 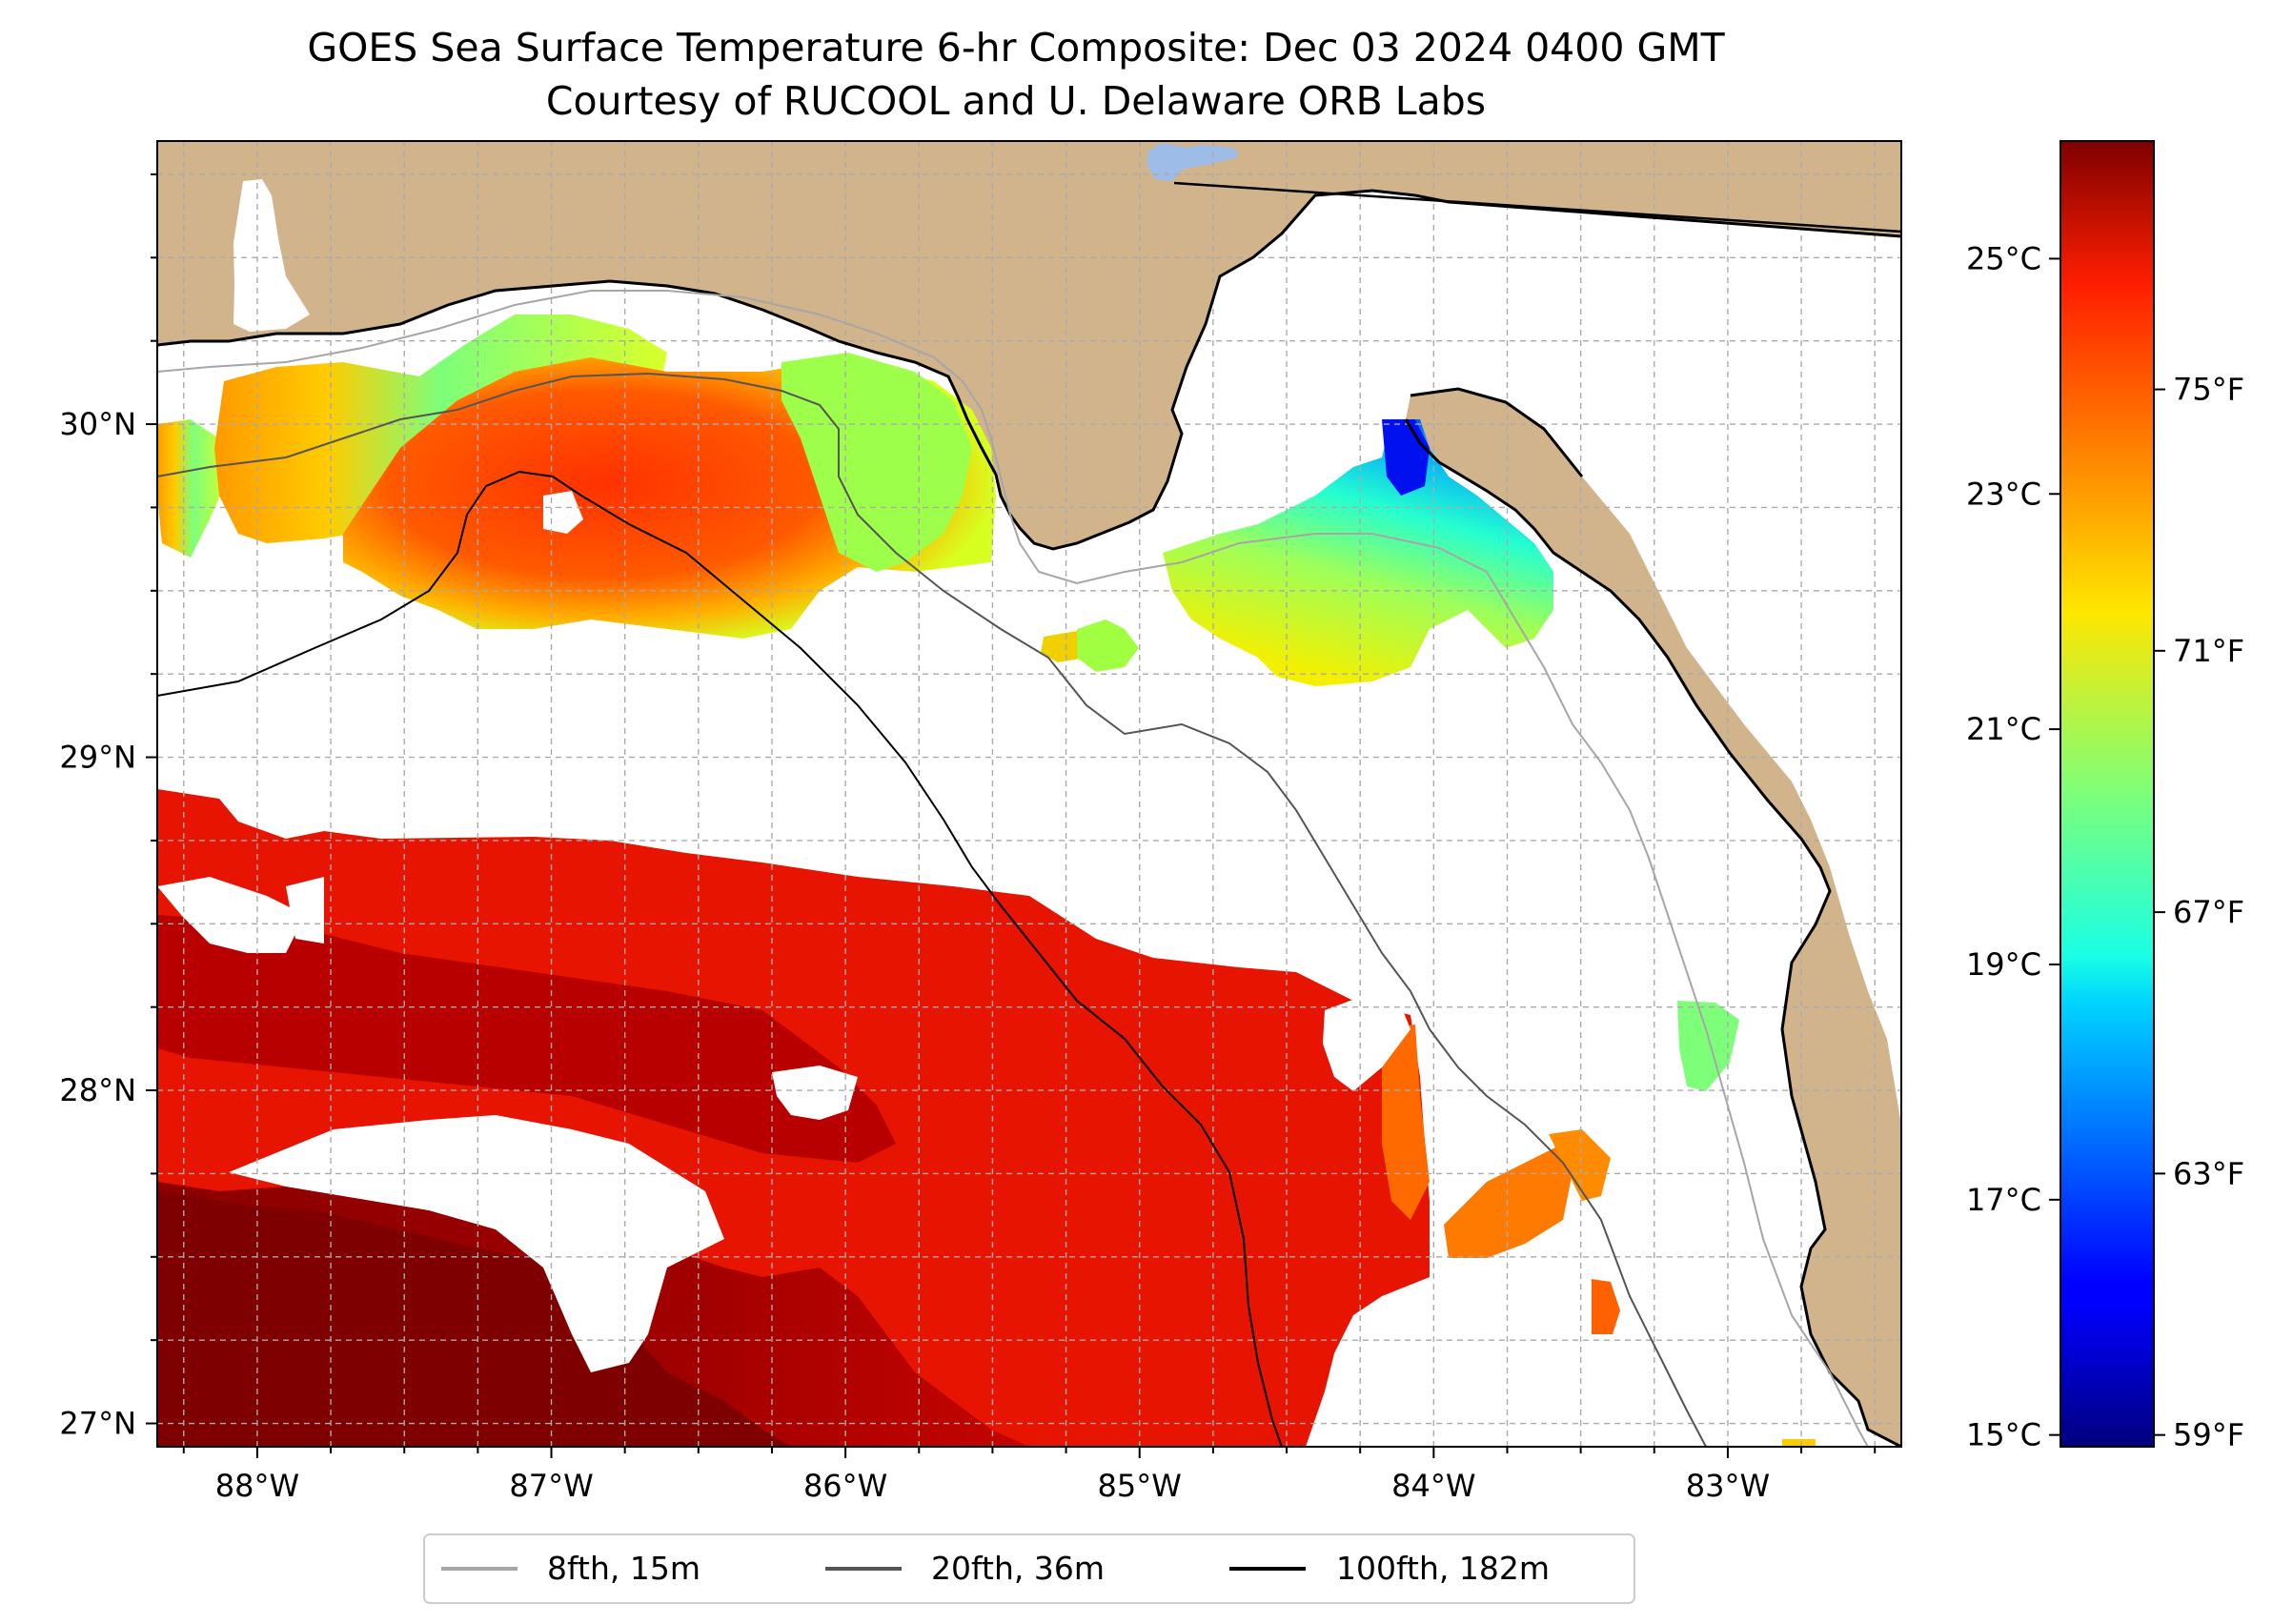 I want to click on sst-tiny-yellow, so click(x=1799, y=1443).